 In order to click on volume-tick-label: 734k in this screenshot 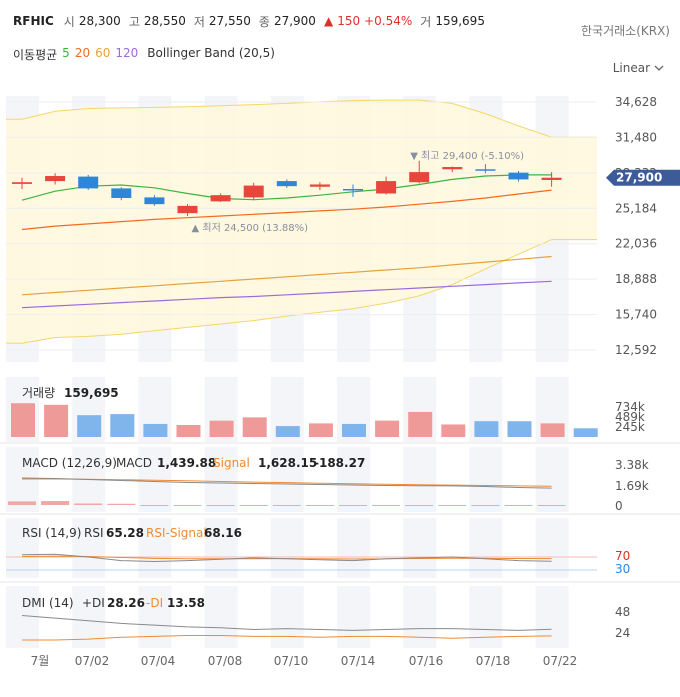, I will do `click(630, 407)`.